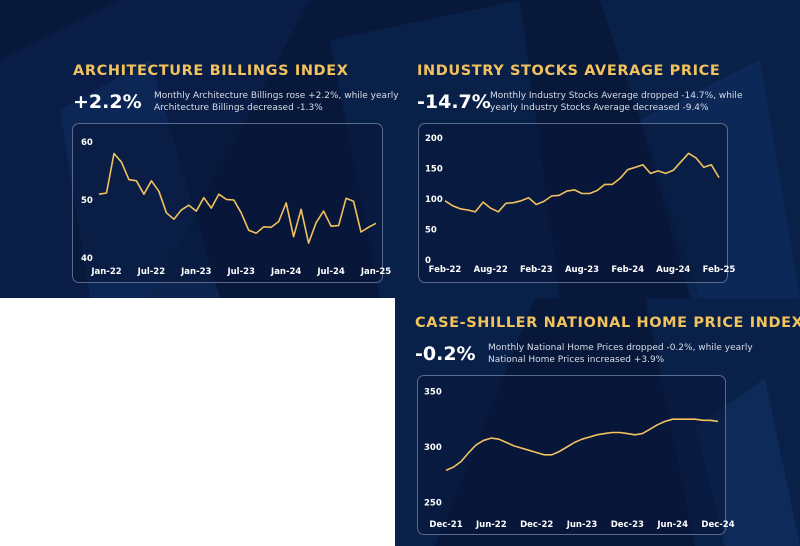 The width and height of the screenshot is (800, 546). What do you see at coordinates (627, 270) in the screenshot?
I see `x-tick-label: Feb-24` at bounding box center [627, 270].